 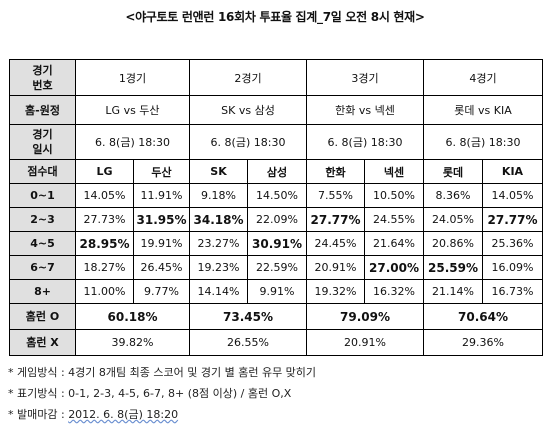 I want to click on vote-rate-cell: 23.27%, so click(x=218, y=243).